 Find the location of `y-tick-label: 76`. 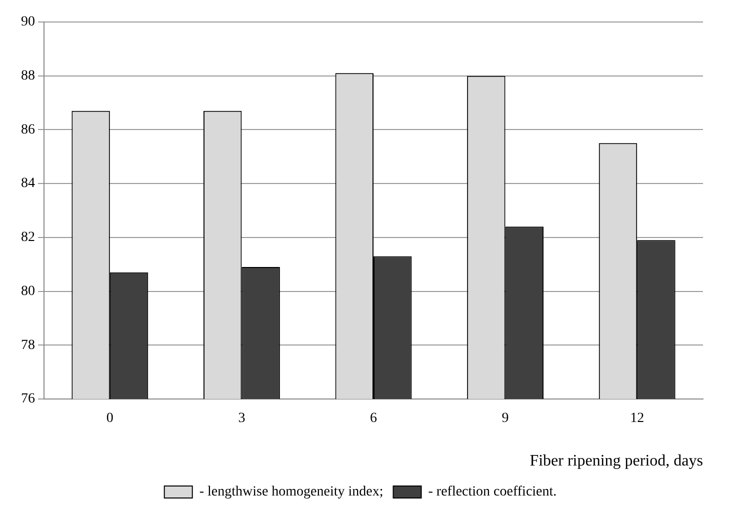

y-tick-label: 76 is located at coordinates (28, 399).